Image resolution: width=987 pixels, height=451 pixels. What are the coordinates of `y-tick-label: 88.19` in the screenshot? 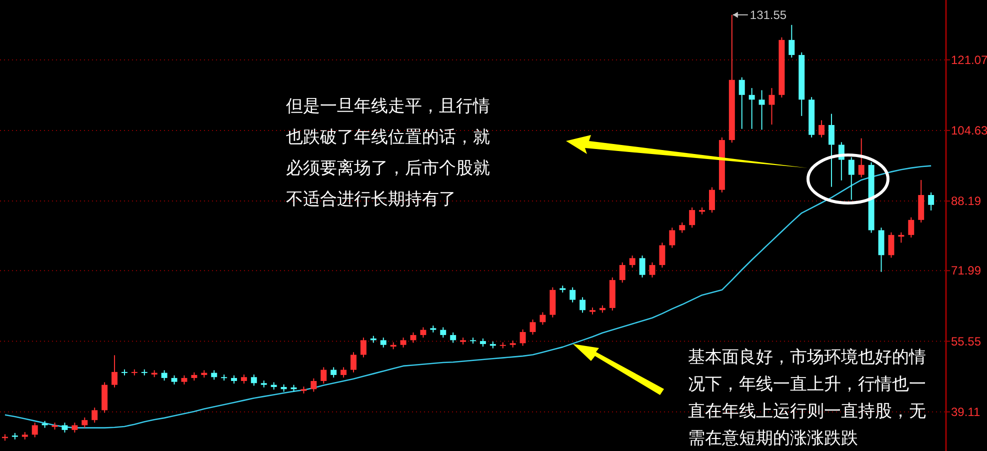 It's located at (966, 201).